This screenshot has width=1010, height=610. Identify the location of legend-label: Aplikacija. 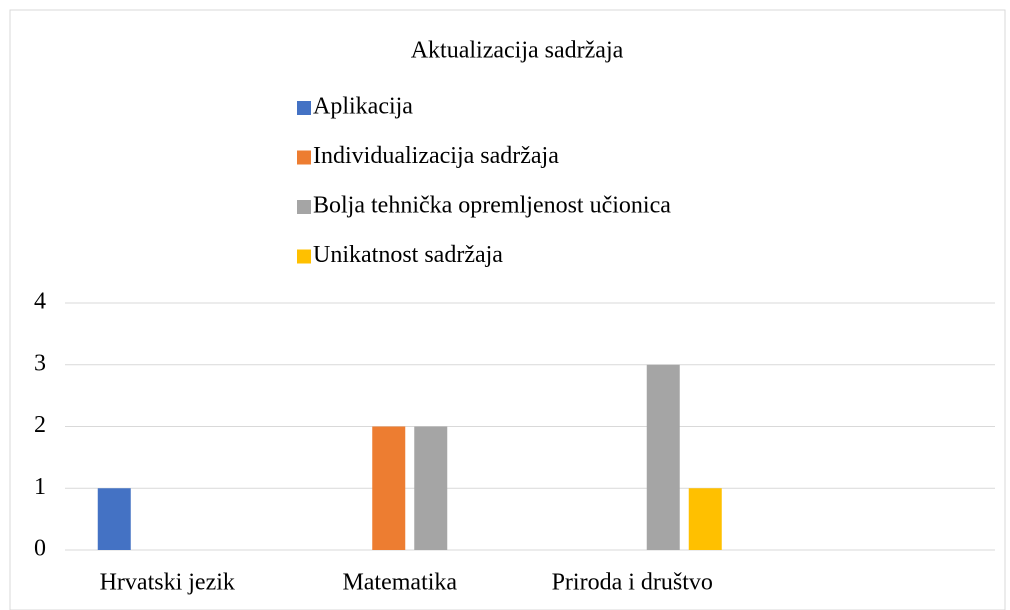
(363, 107).